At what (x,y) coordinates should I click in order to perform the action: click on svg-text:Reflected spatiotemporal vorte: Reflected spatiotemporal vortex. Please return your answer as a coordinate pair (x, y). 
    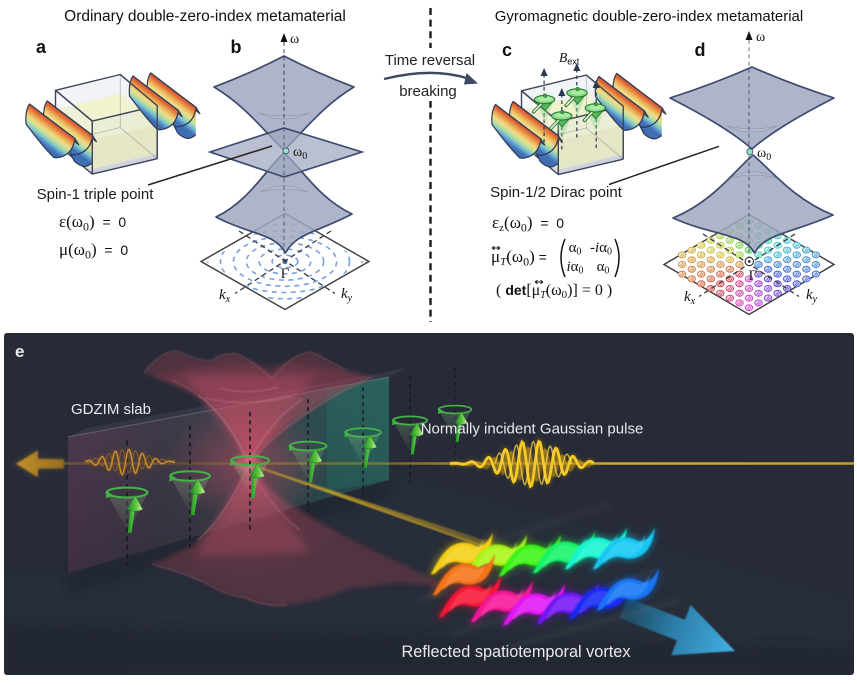
    Looking at the image, I should click on (516, 652).